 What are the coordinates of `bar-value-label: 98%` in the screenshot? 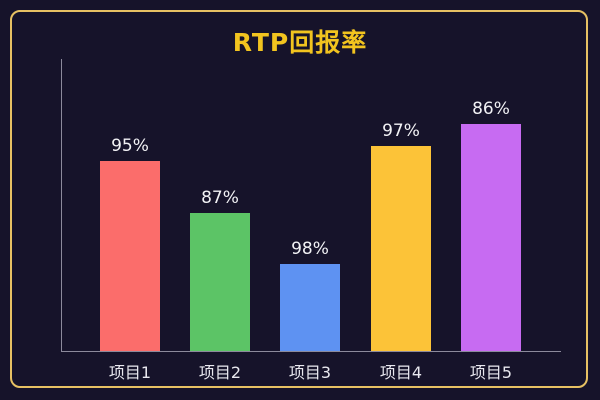 It's located at (310, 249).